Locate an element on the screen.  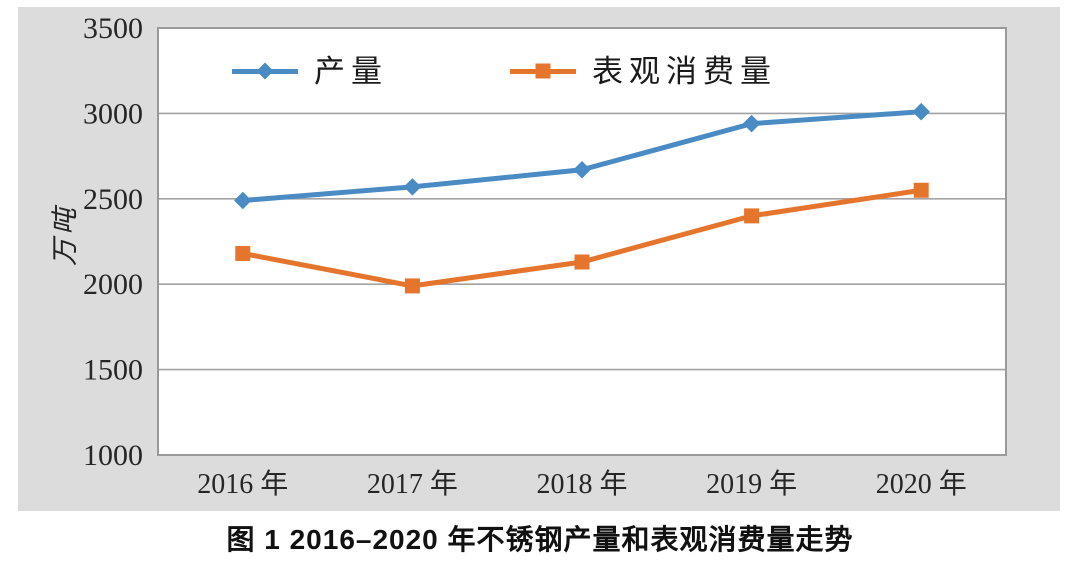
x-tick-label: 2017 年 is located at coordinates (412, 484).